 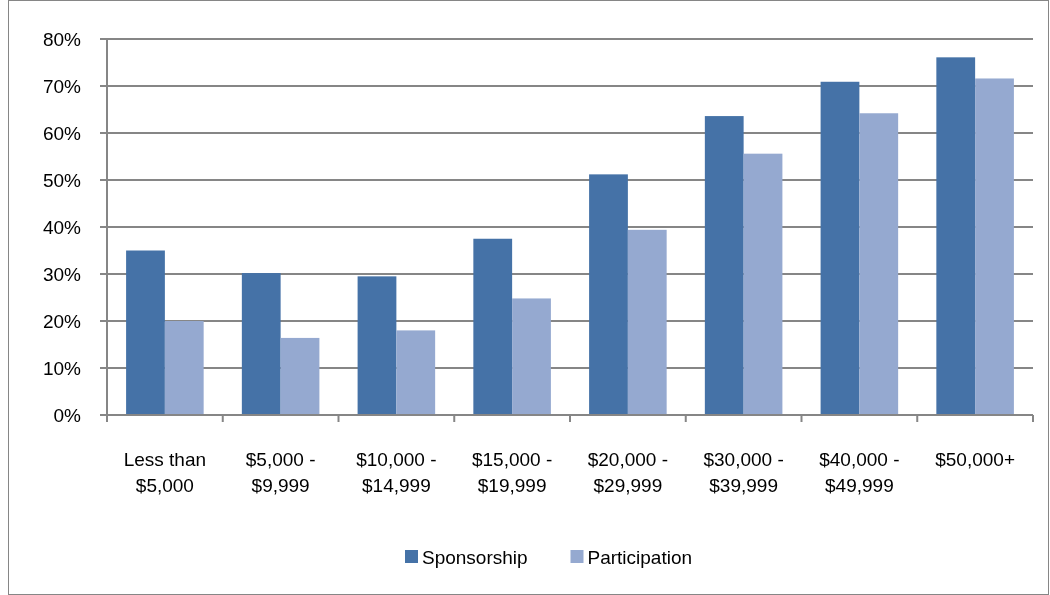 I want to click on y-tick-label: 40%, so click(x=62, y=227).